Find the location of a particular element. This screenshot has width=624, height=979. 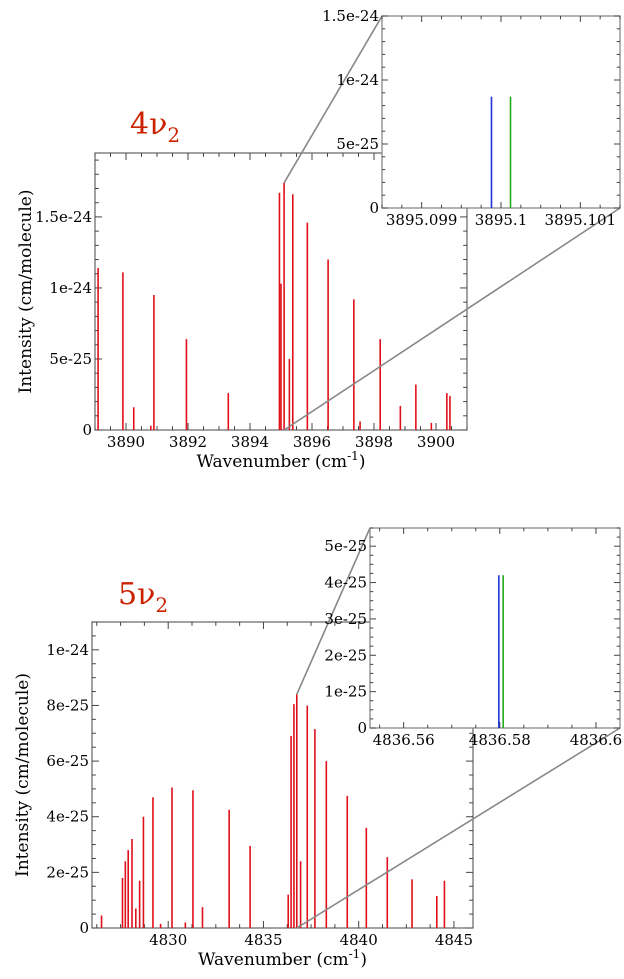

5v2-inset-lines is located at coordinates (501, 651).